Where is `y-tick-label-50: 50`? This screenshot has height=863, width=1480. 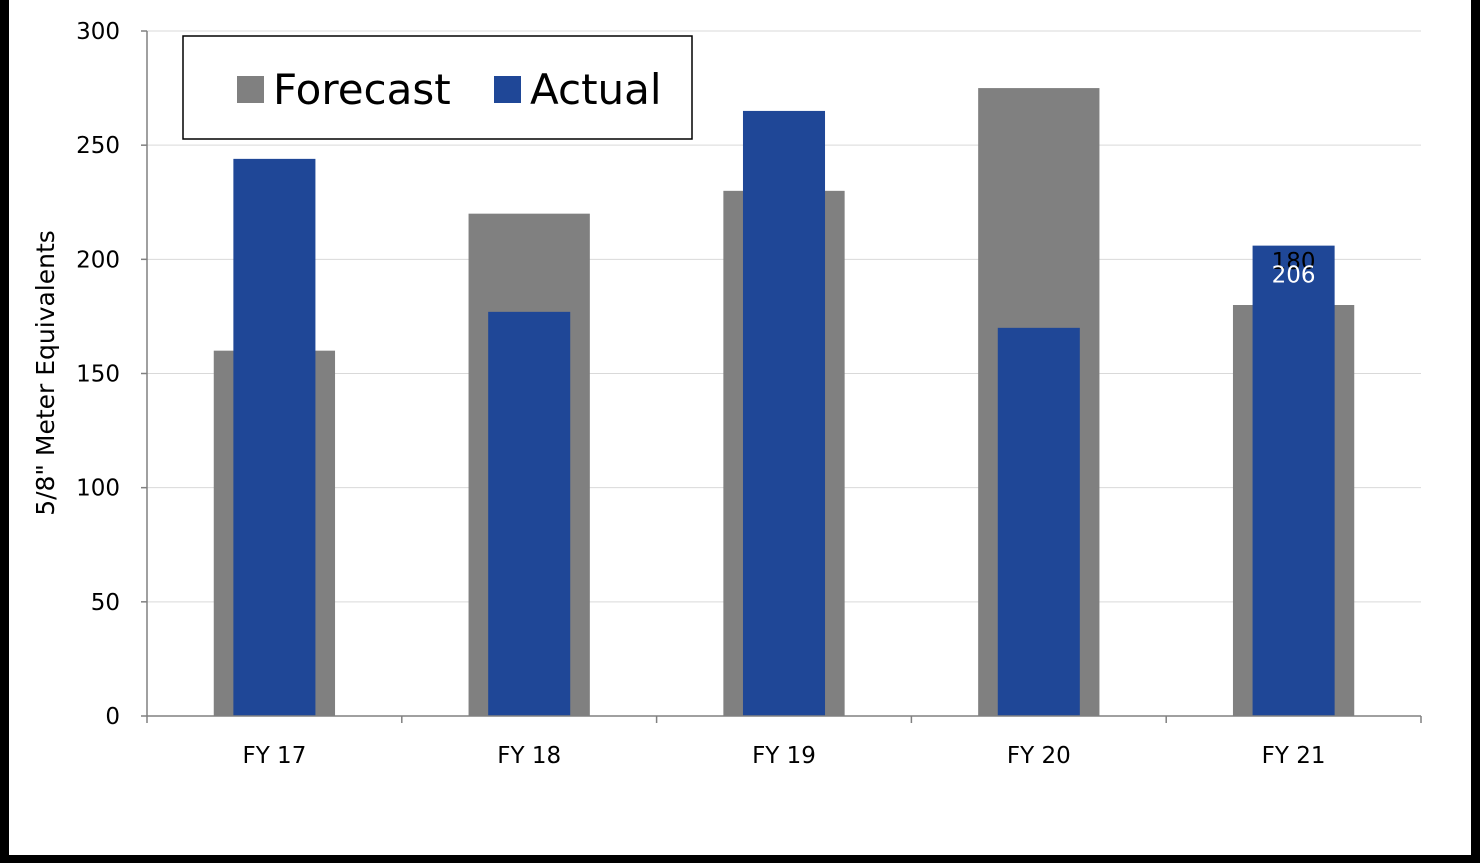 y-tick-label-50: 50 is located at coordinates (105, 603).